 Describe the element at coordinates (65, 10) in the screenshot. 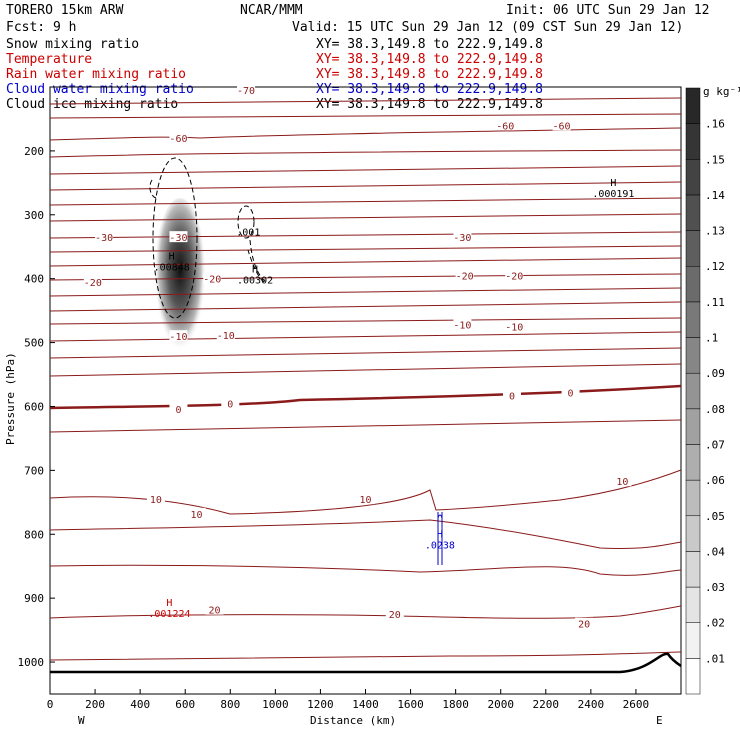

I see `model-title: TORERO 15km ARW` at that location.